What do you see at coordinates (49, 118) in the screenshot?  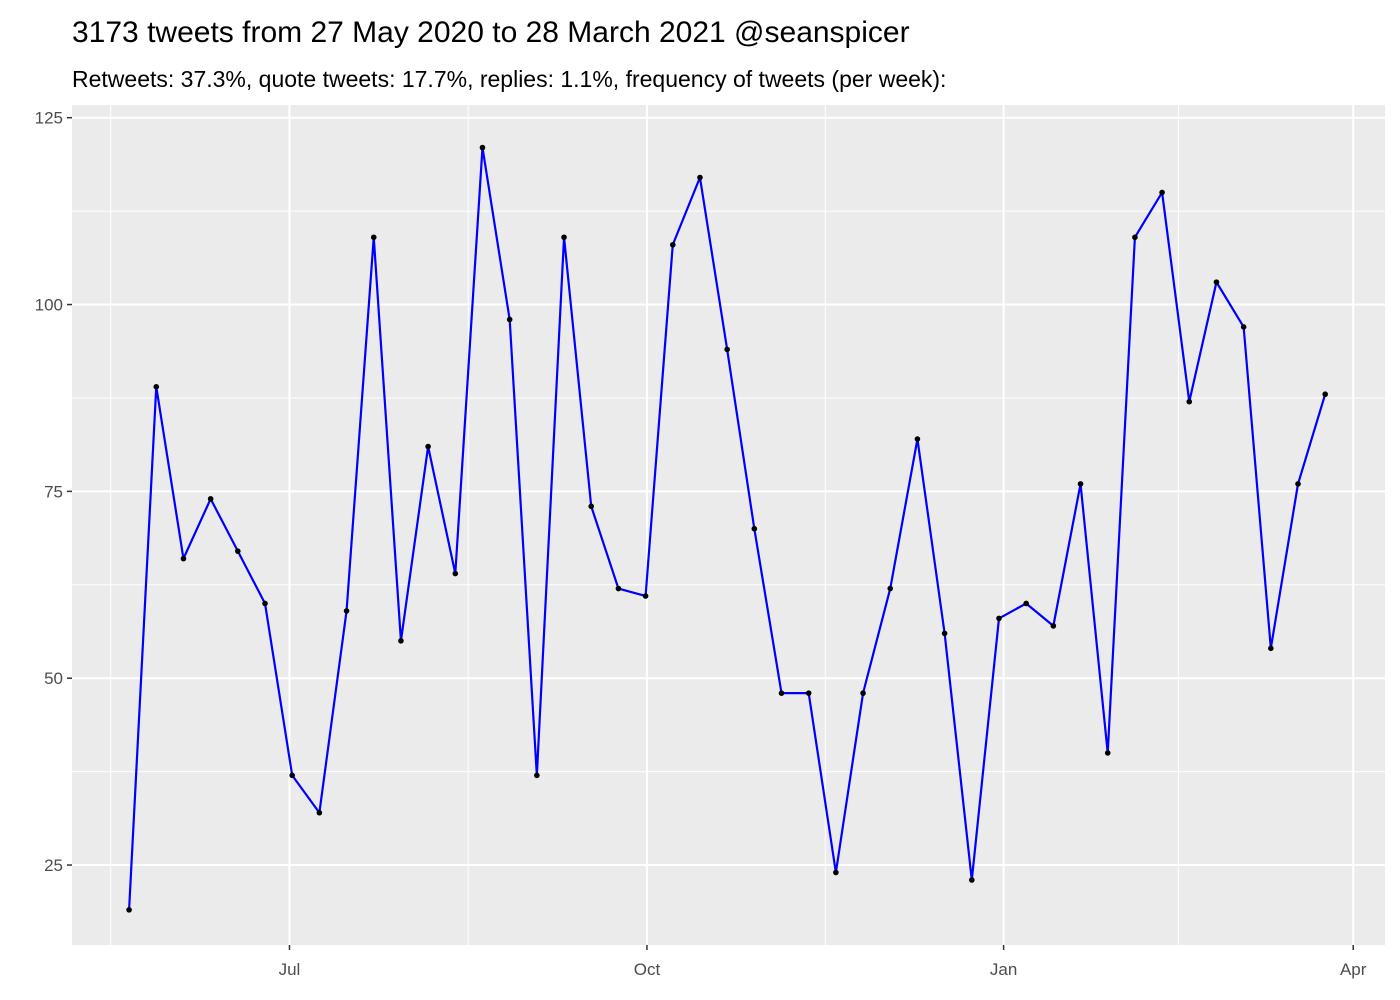 I see `y-tick-label: 125` at bounding box center [49, 118].